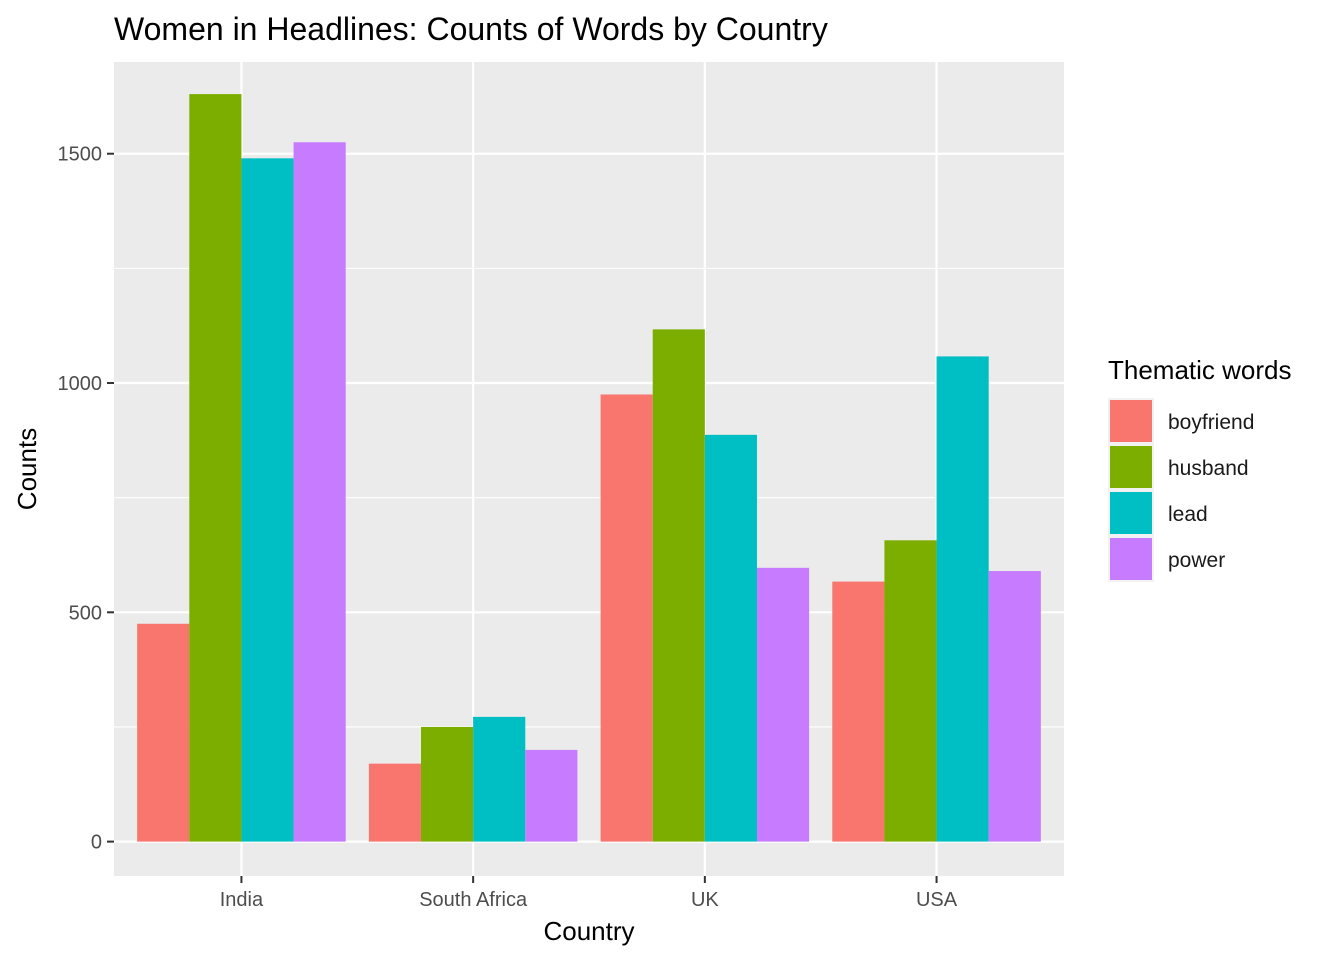 The height and width of the screenshot is (960, 1344). What do you see at coordinates (163, 732) in the screenshot?
I see `bar-boyfriend-india` at bounding box center [163, 732].